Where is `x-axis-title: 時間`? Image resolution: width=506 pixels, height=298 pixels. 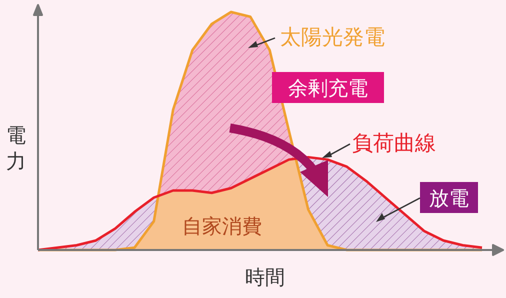 x-axis-title: 時間 is located at coordinates (265, 277).